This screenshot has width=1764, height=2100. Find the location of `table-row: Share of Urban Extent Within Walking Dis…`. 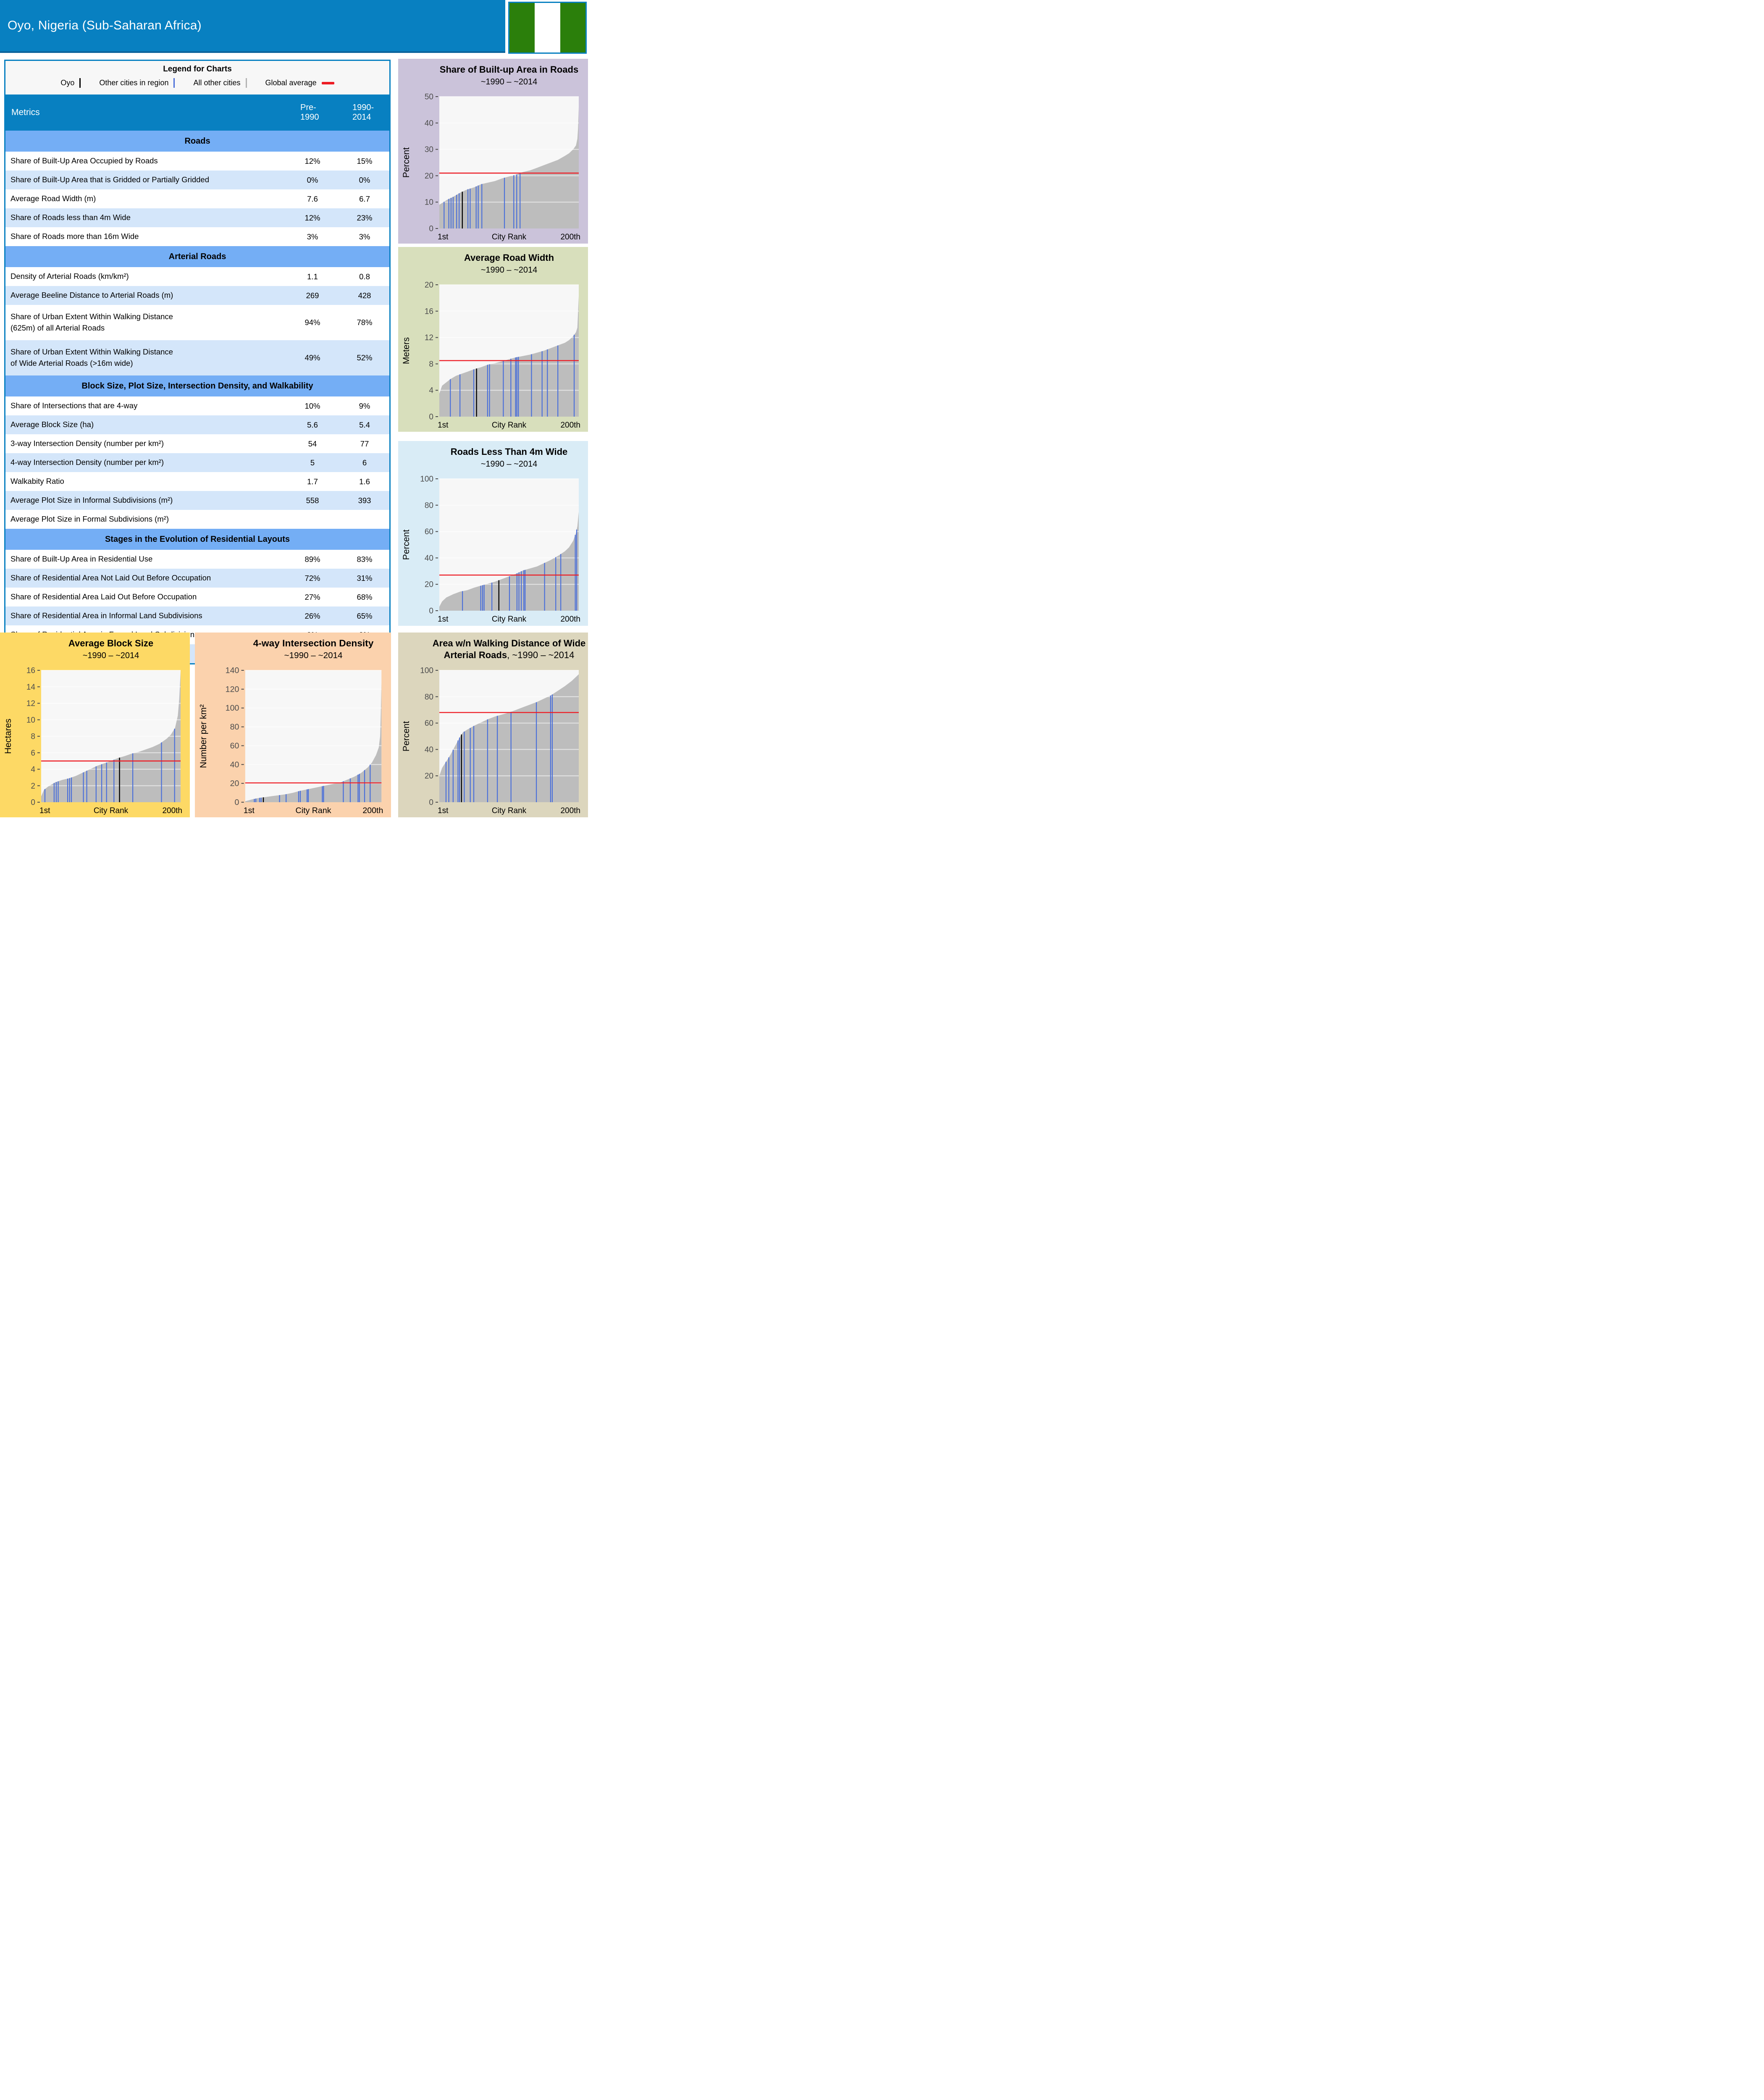

table-row: Share of Urban Extent Within Walking Dis… is located at coordinates (197, 357).